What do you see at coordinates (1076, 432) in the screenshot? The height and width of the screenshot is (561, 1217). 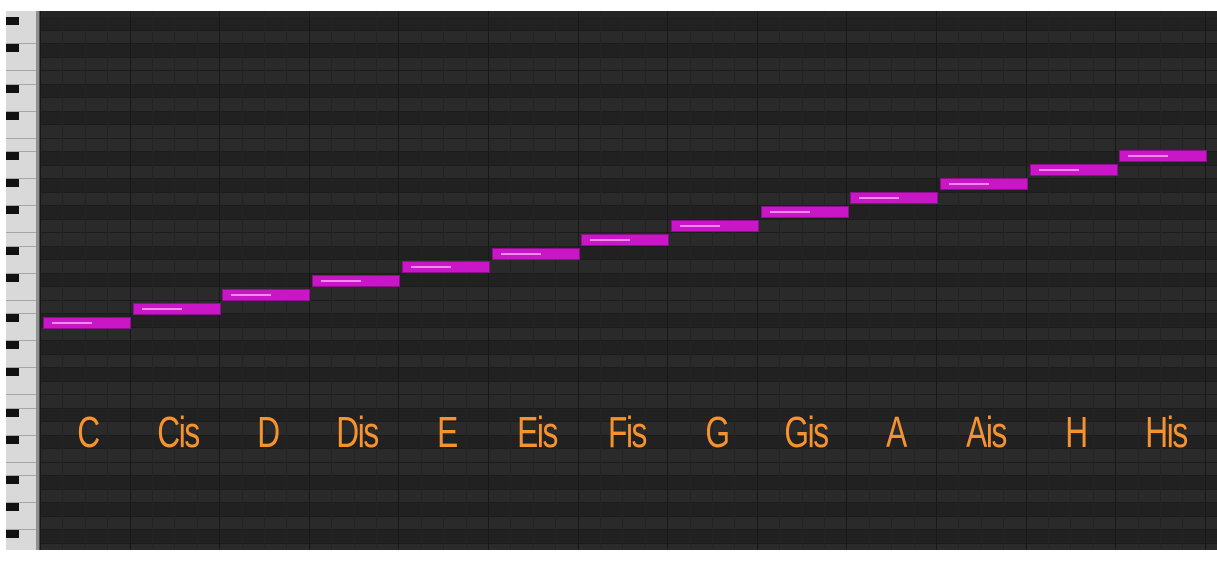 I see `note-label: H` at bounding box center [1076, 432].